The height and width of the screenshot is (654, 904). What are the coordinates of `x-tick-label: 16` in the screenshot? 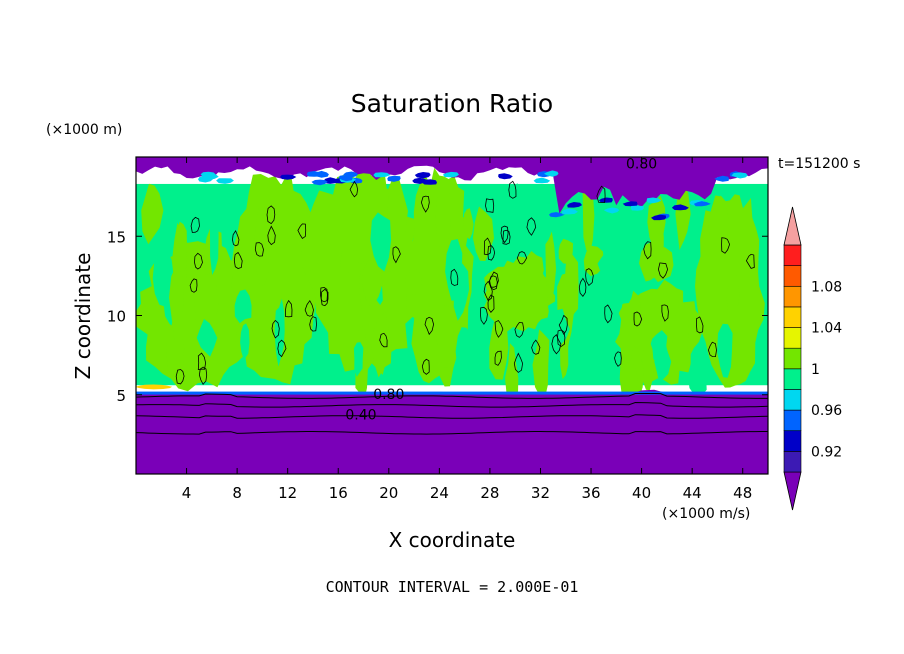 It's located at (338, 493).